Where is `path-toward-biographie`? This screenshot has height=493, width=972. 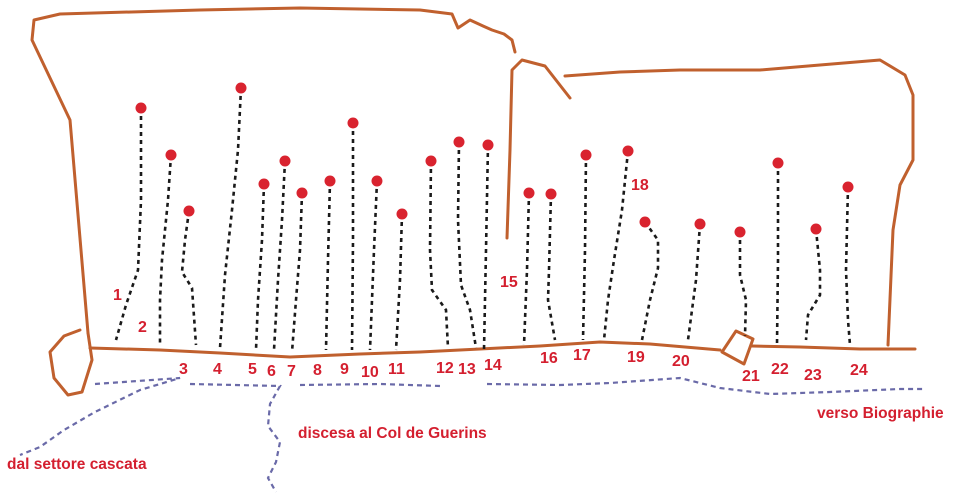 path-toward-biographie is located at coordinates (612, 386).